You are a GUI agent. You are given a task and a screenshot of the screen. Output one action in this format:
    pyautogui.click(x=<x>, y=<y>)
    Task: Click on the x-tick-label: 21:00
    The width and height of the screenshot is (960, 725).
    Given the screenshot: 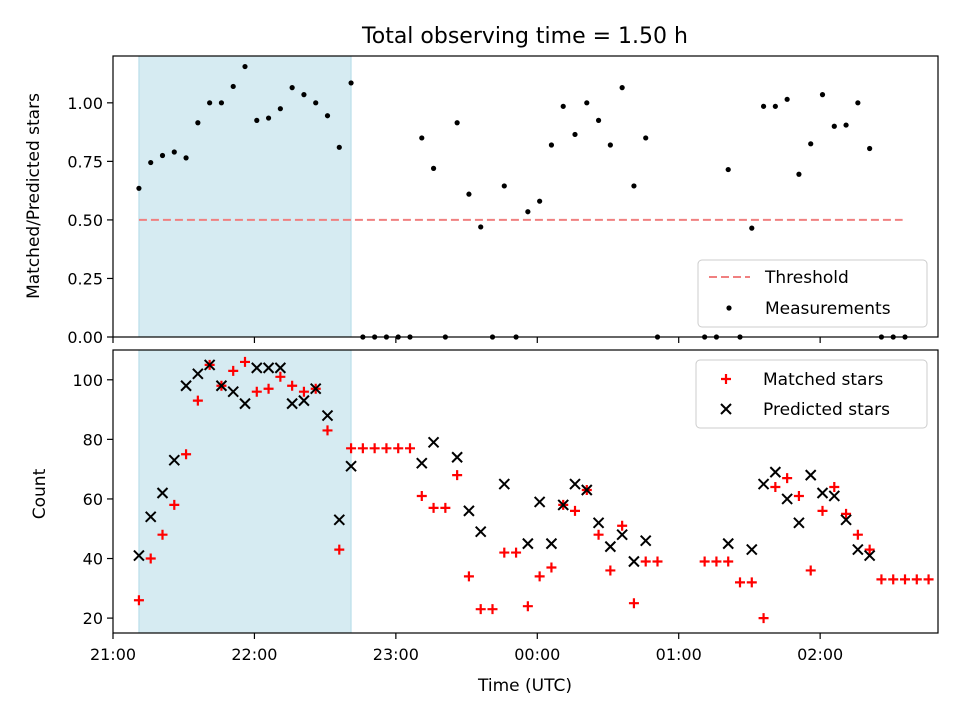 What is the action you would take?
    pyautogui.click(x=113, y=654)
    